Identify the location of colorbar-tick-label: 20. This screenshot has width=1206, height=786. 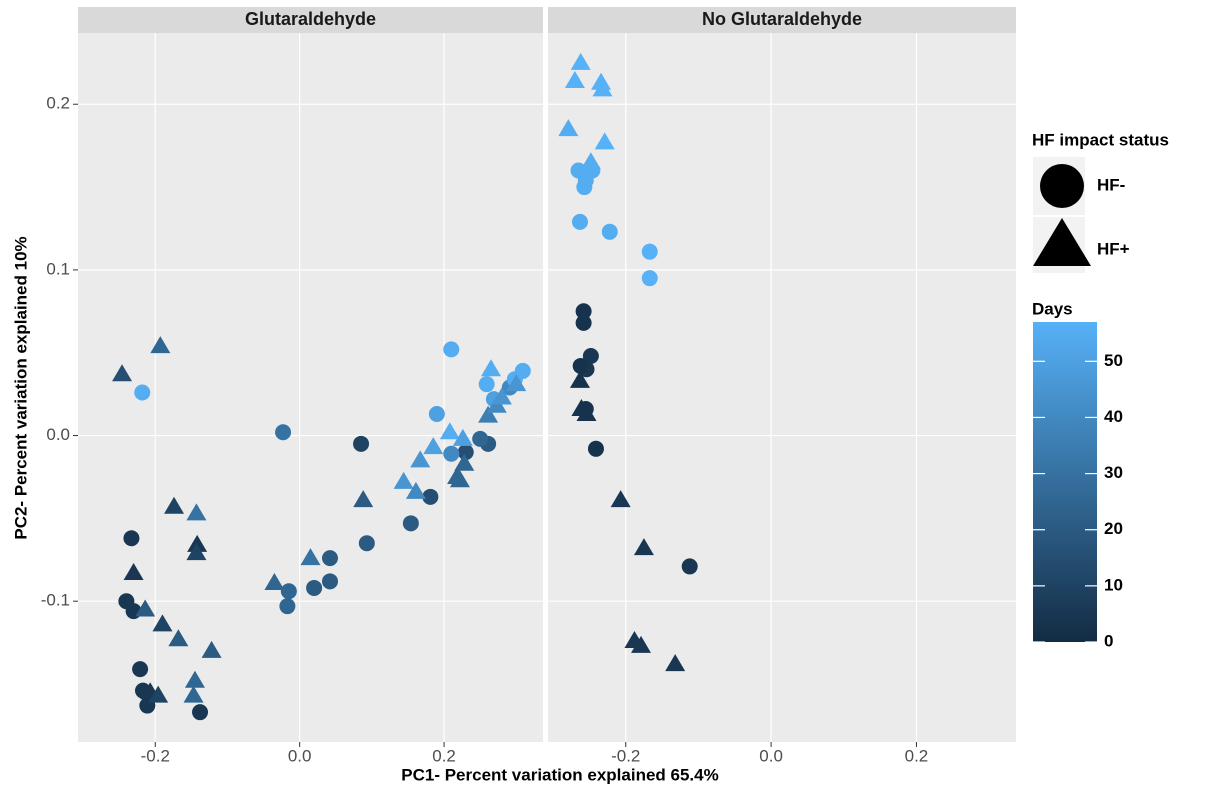
(1113, 528).